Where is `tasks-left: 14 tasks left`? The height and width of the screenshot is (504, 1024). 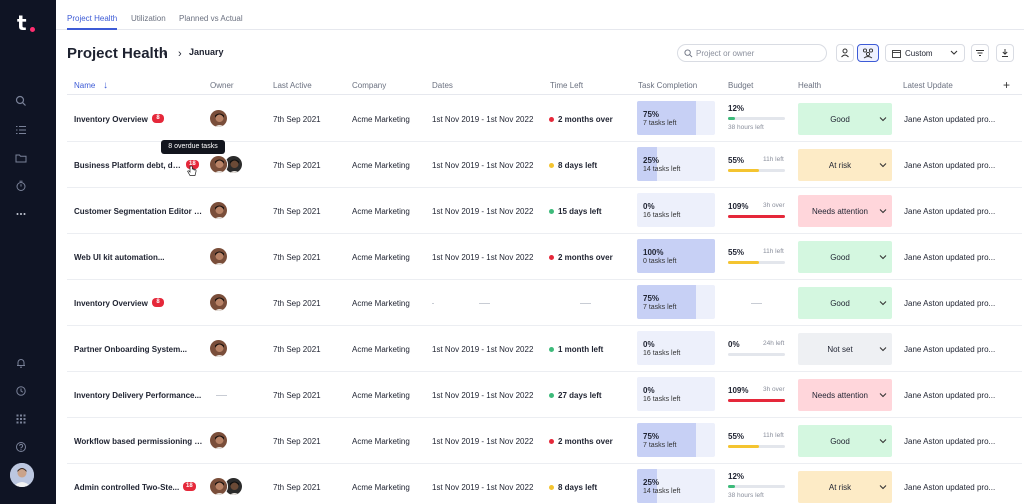 tasks-left: 14 tasks left is located at coordinates (662, 491).